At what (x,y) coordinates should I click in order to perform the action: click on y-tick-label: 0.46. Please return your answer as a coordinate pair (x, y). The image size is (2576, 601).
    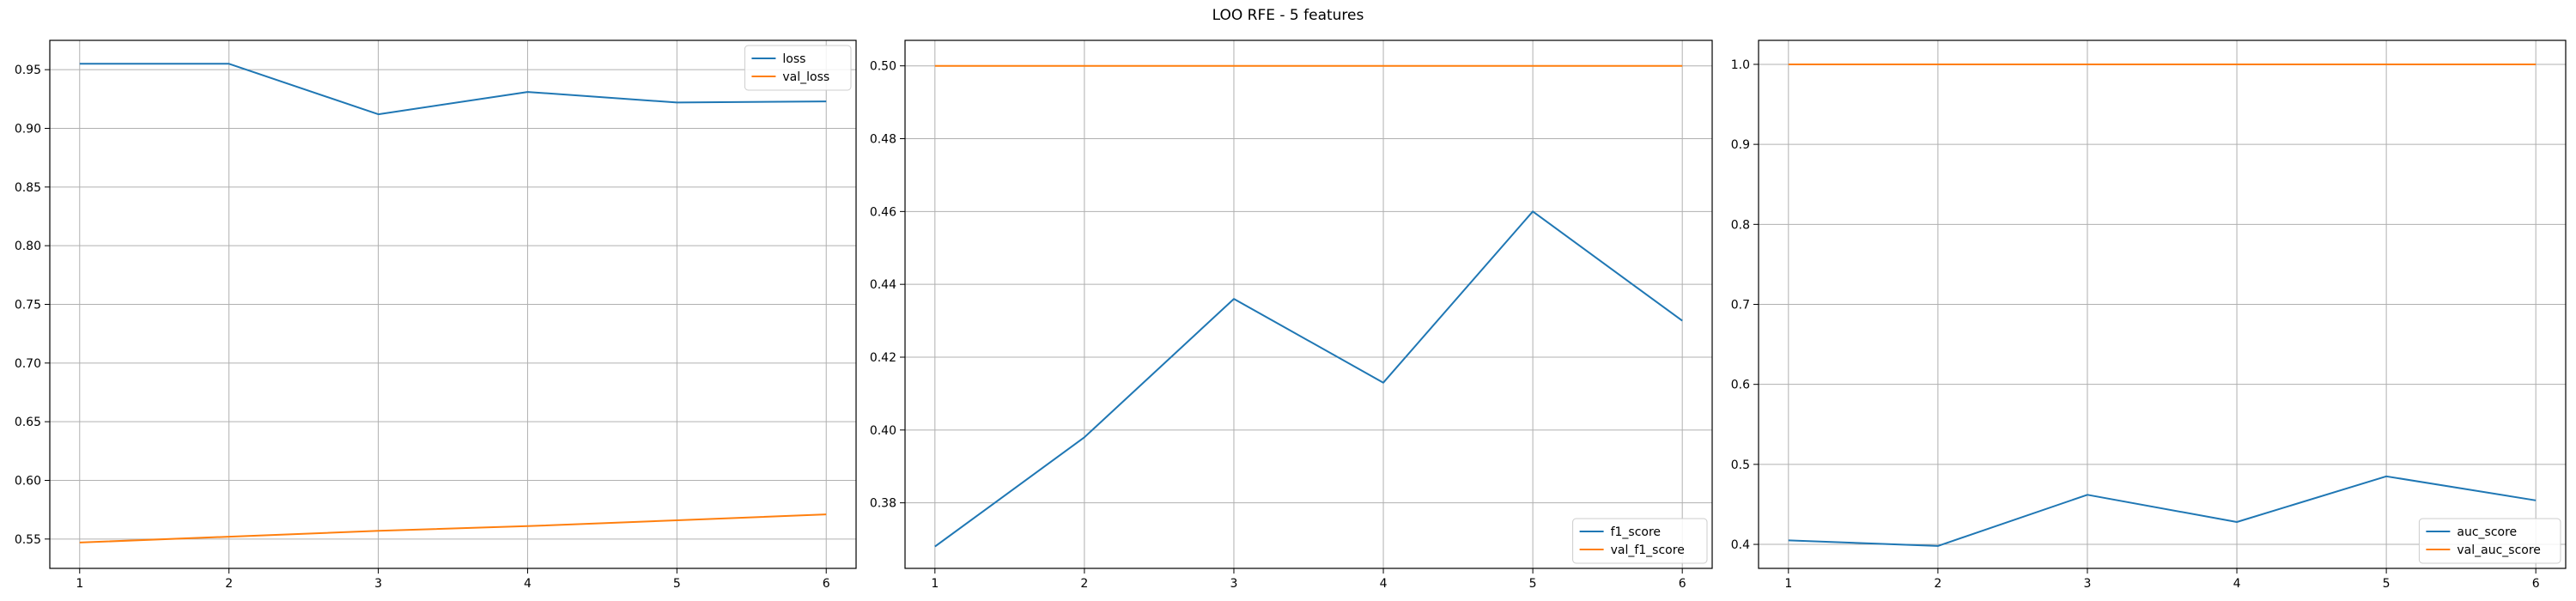
    Looking at the image, I should click on (883, 212).